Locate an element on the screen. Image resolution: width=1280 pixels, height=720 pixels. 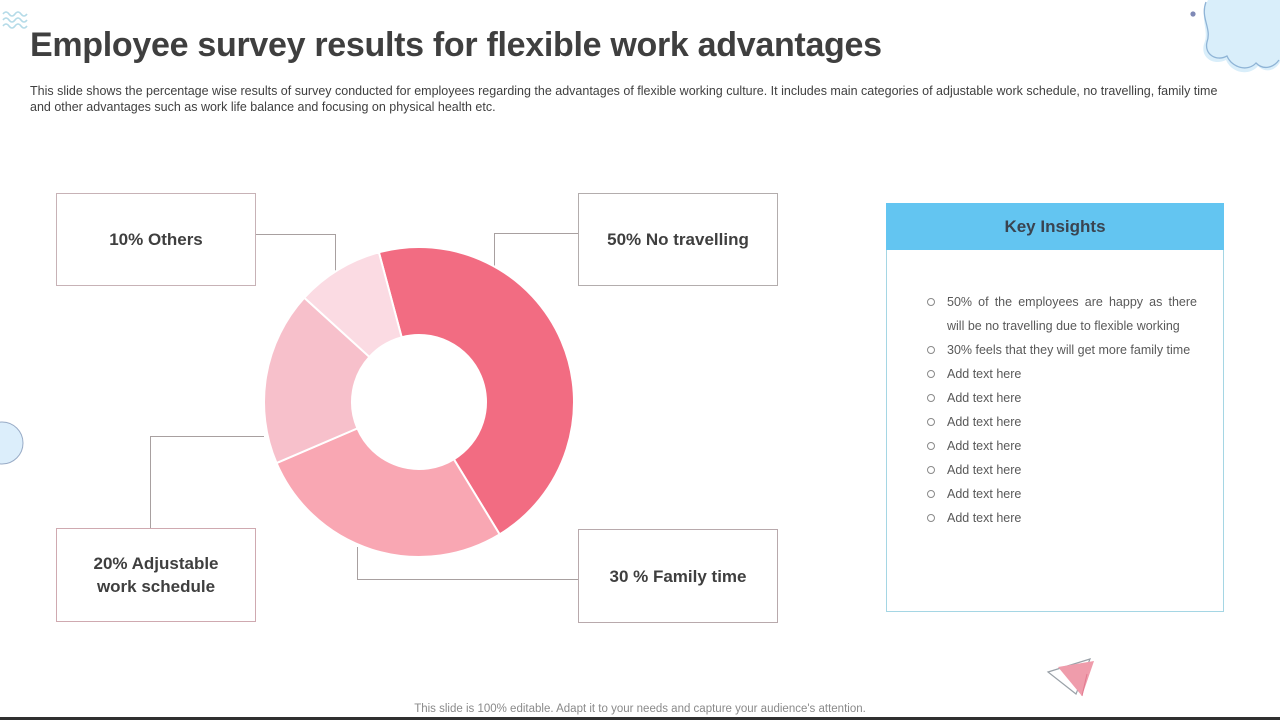
callout-adjustable-label: 20% Adjustable work schedule is located at coordinates (156, 575).